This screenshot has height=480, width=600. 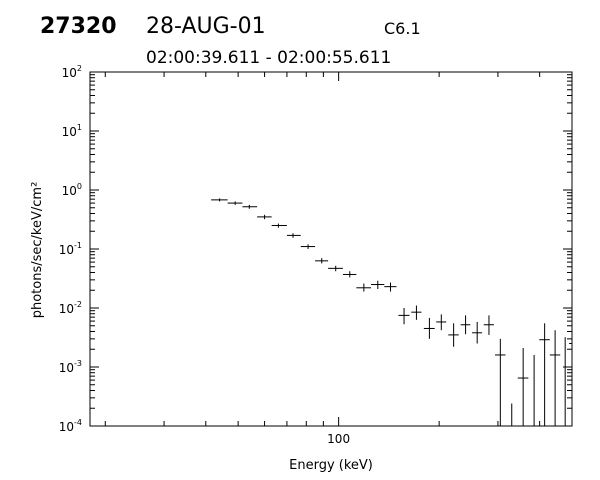 What do you see at coordinates (78, 26) in the screenshot?
I see `event-id: 27320` at bounding box center [78, 26].